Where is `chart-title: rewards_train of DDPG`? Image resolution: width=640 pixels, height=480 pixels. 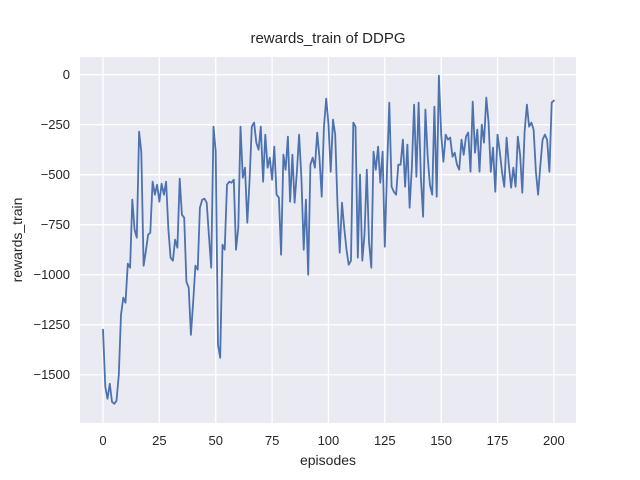 chart-title: rewards_train of DDPG is located at coordinates (328, 38).